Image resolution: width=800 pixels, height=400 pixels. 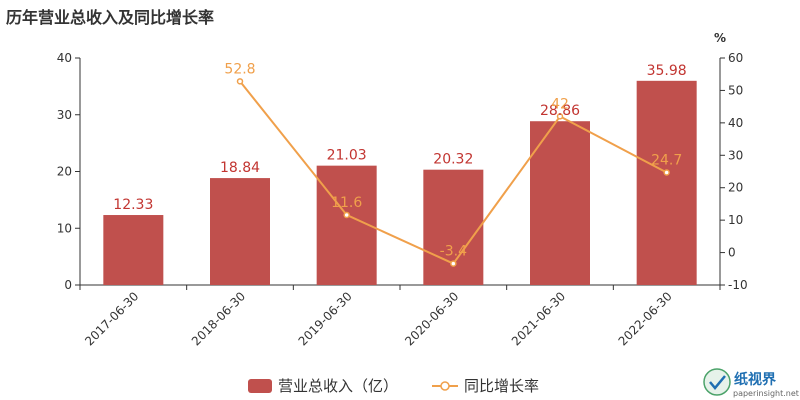 I want to click on legend-revenue-label: 营业总收入（亿）, so click(x=338, y=386).